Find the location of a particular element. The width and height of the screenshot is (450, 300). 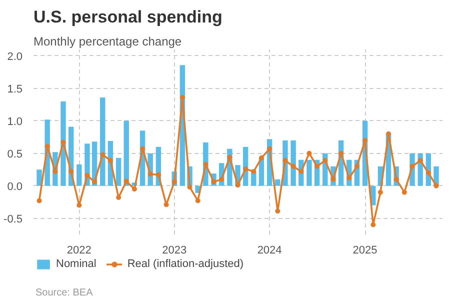

y-tick-label: -0.5 is located at coordinates (13, 219).